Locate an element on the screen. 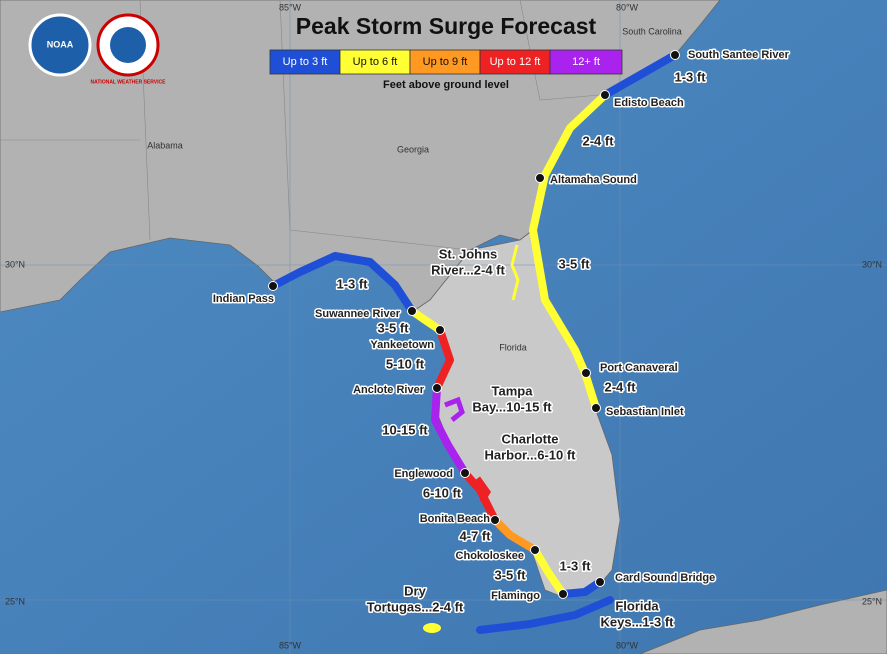  state-label: Alabama is located at coordinates (165, 145).